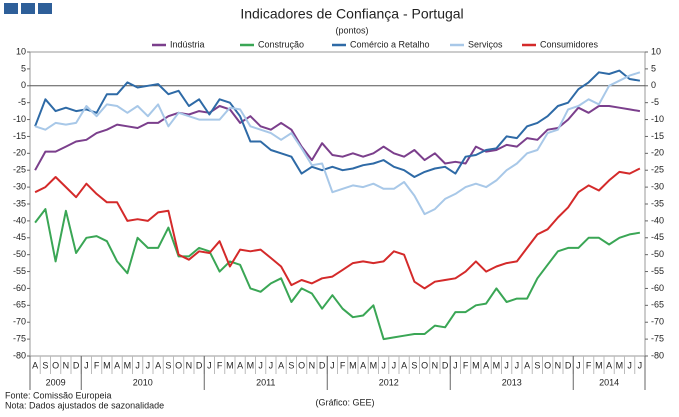 This screenshot has width=679, height=417. What do you see at coordinates (19, 254) in the screenshot?
I see `y-tick-label: -50` at bounding box center [19, 254].